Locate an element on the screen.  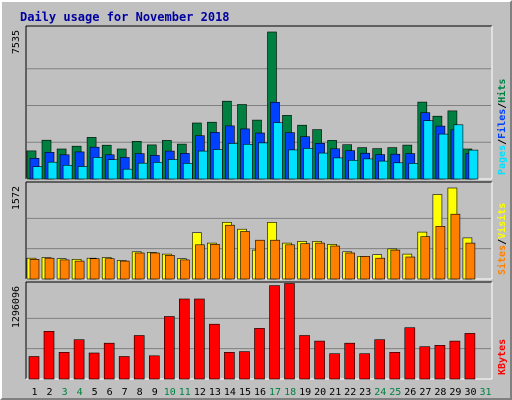
x-tick-label-day-28: 28 is located at coordinates (440, 392).